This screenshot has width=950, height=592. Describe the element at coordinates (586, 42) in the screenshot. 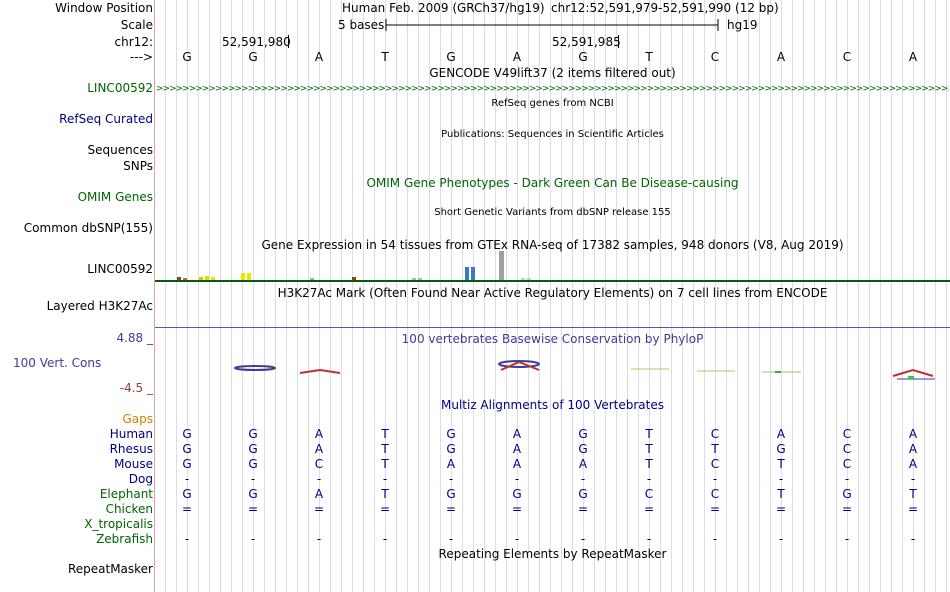

I see `coord-right: 52,591,985` at that location.